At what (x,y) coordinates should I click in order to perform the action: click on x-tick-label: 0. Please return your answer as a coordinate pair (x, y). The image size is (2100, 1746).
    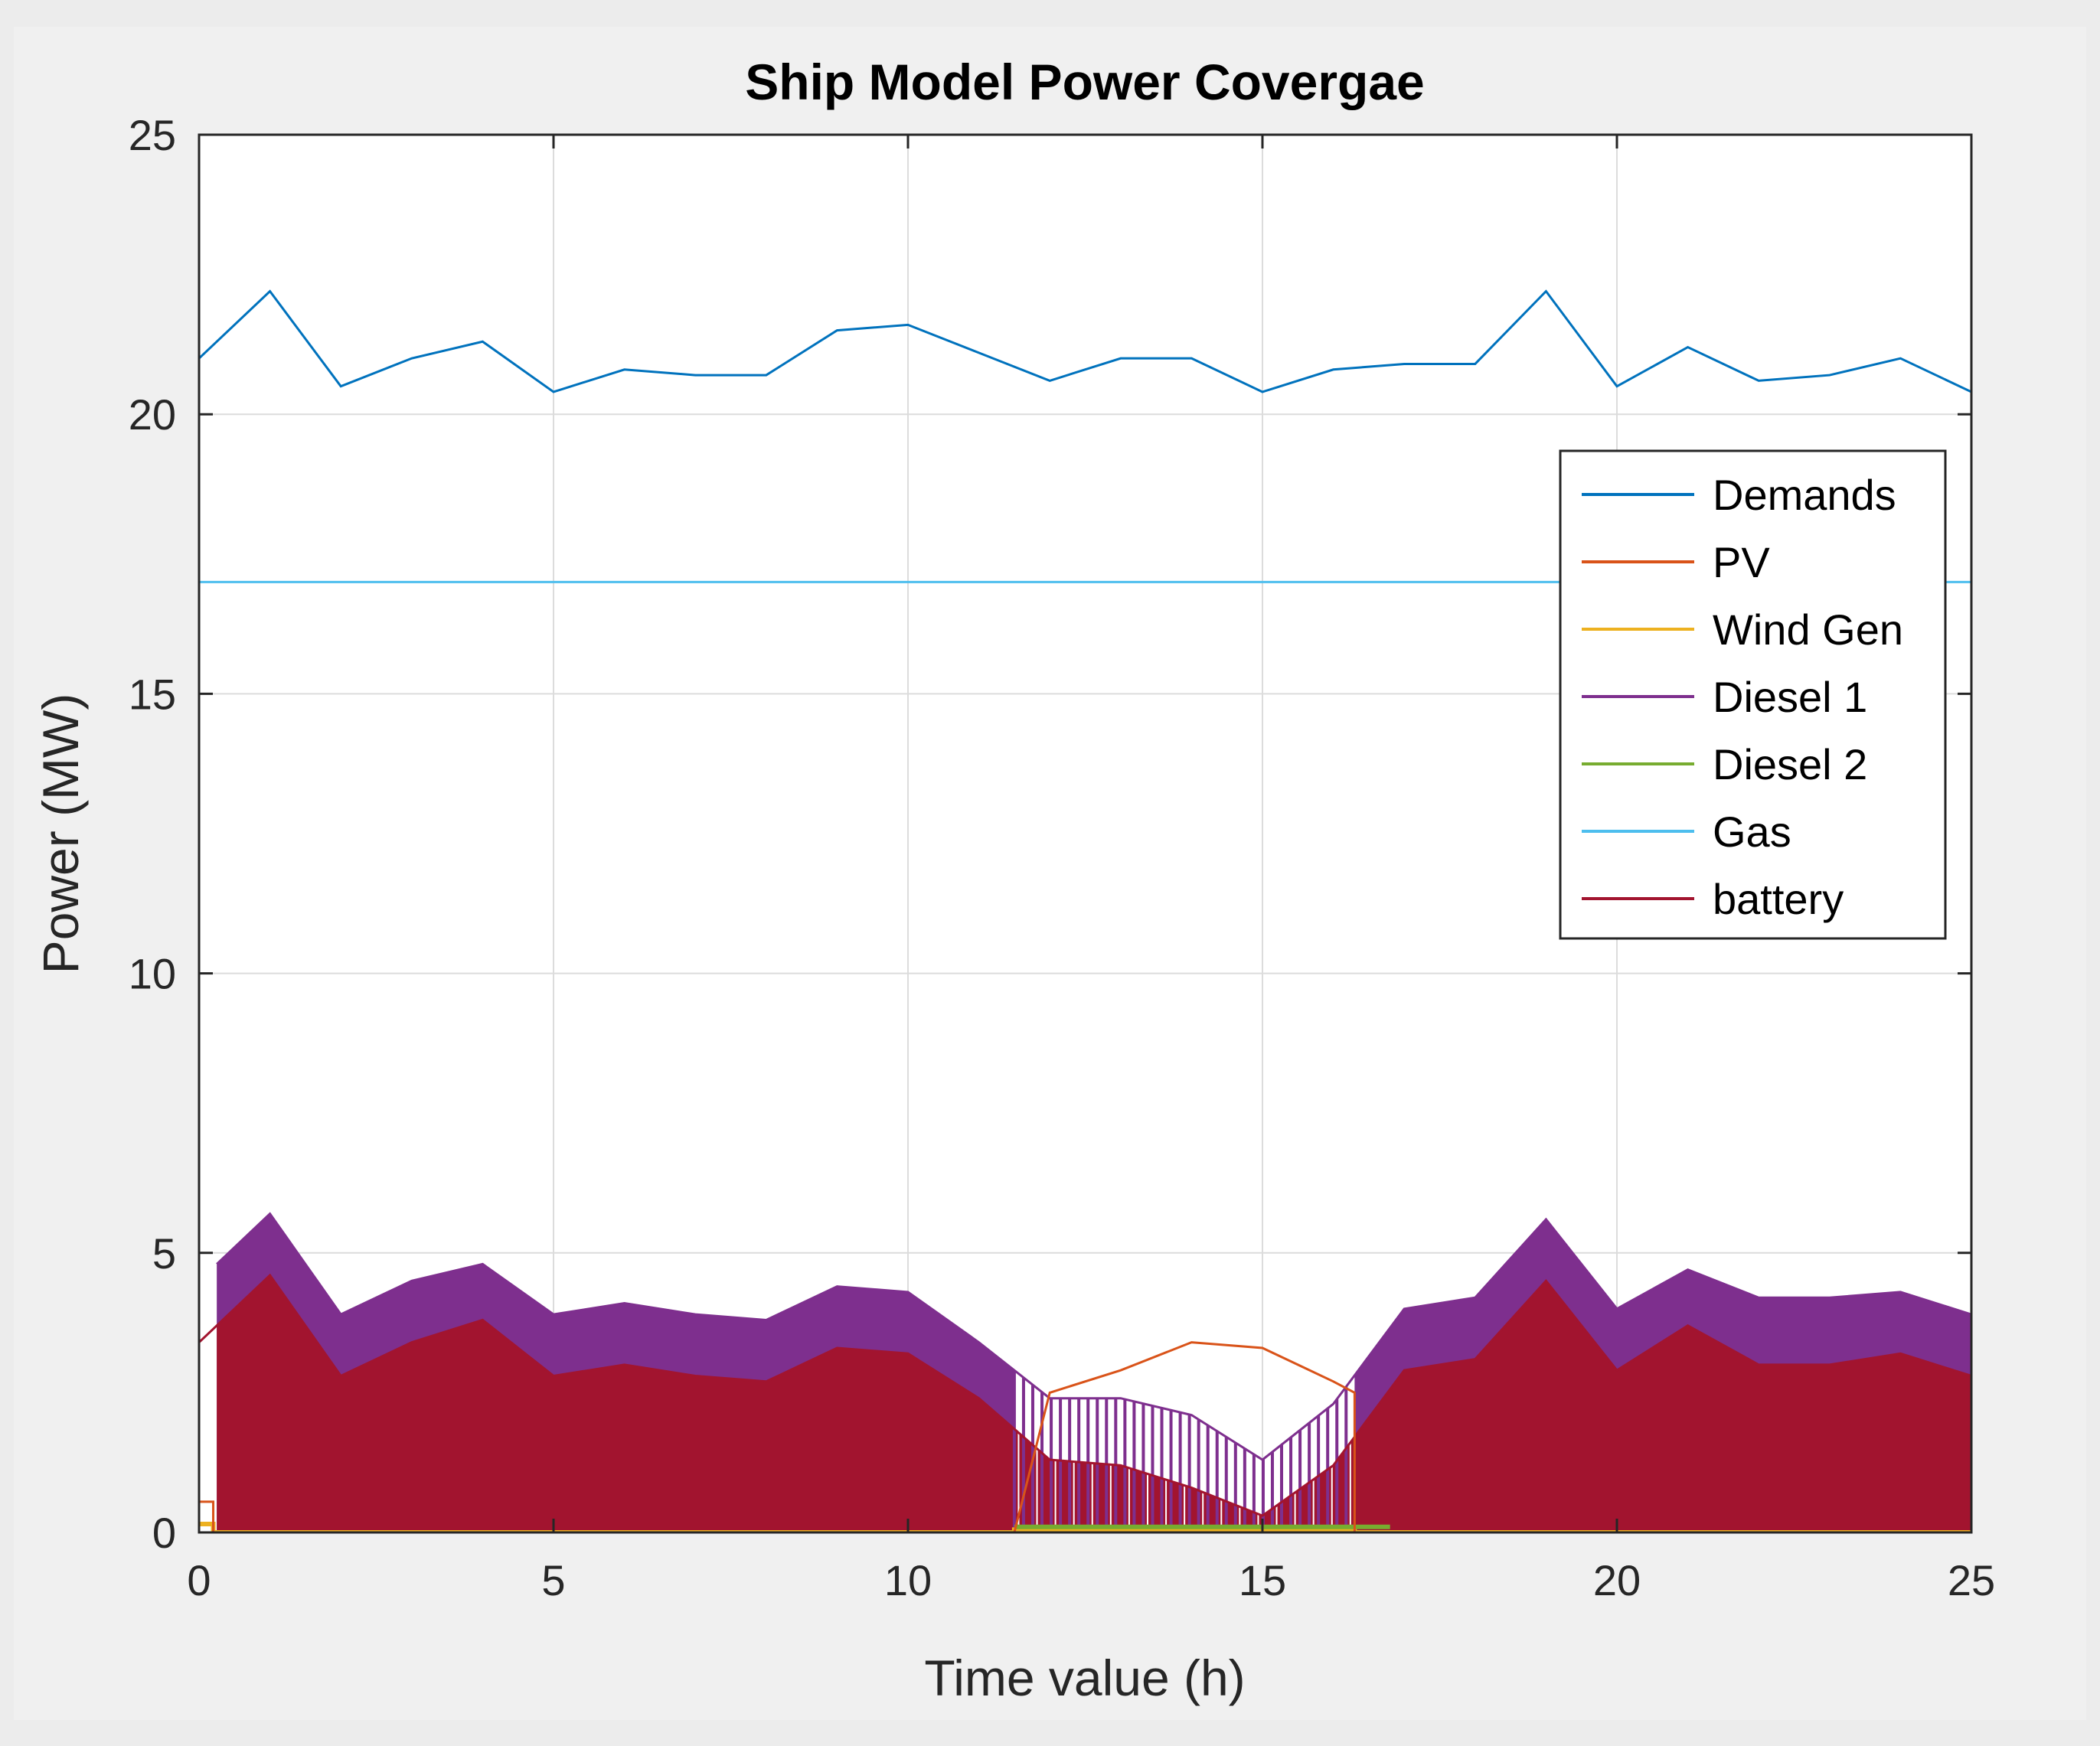
    Looking at the image, I should click on (199, 1580).